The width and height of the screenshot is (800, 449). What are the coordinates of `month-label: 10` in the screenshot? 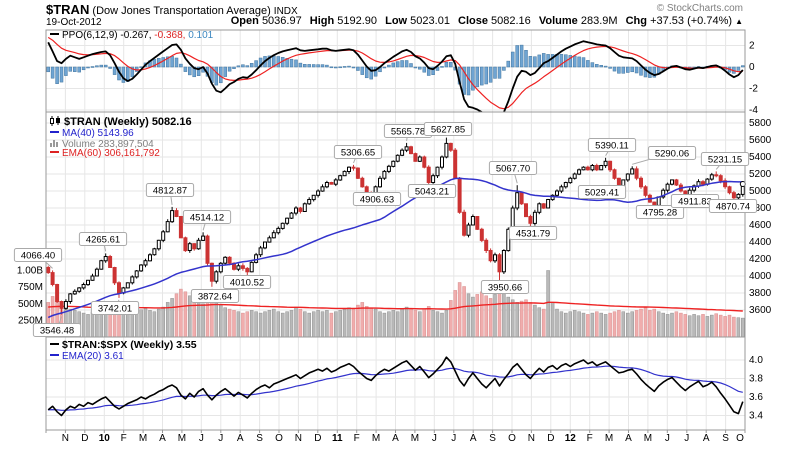 It's located at (105, 438).